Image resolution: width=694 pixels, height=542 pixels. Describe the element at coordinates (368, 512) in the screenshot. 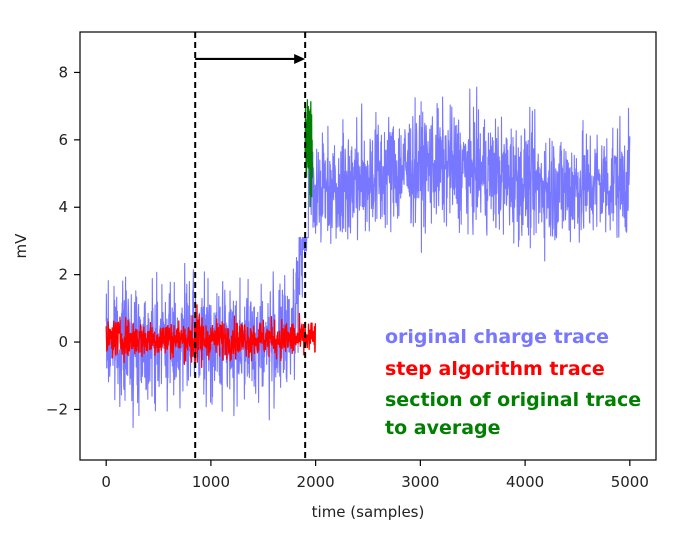

I see `x-axis-label: time (samples)` at that location.